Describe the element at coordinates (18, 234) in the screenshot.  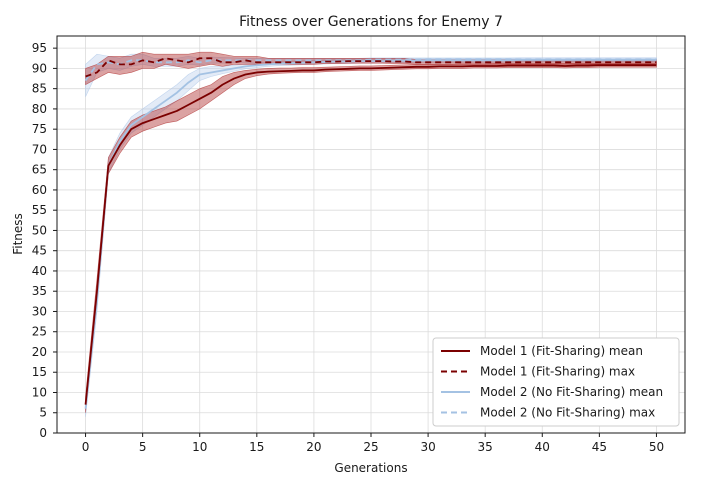
I see `y-axis-label: Fitness` at that location.